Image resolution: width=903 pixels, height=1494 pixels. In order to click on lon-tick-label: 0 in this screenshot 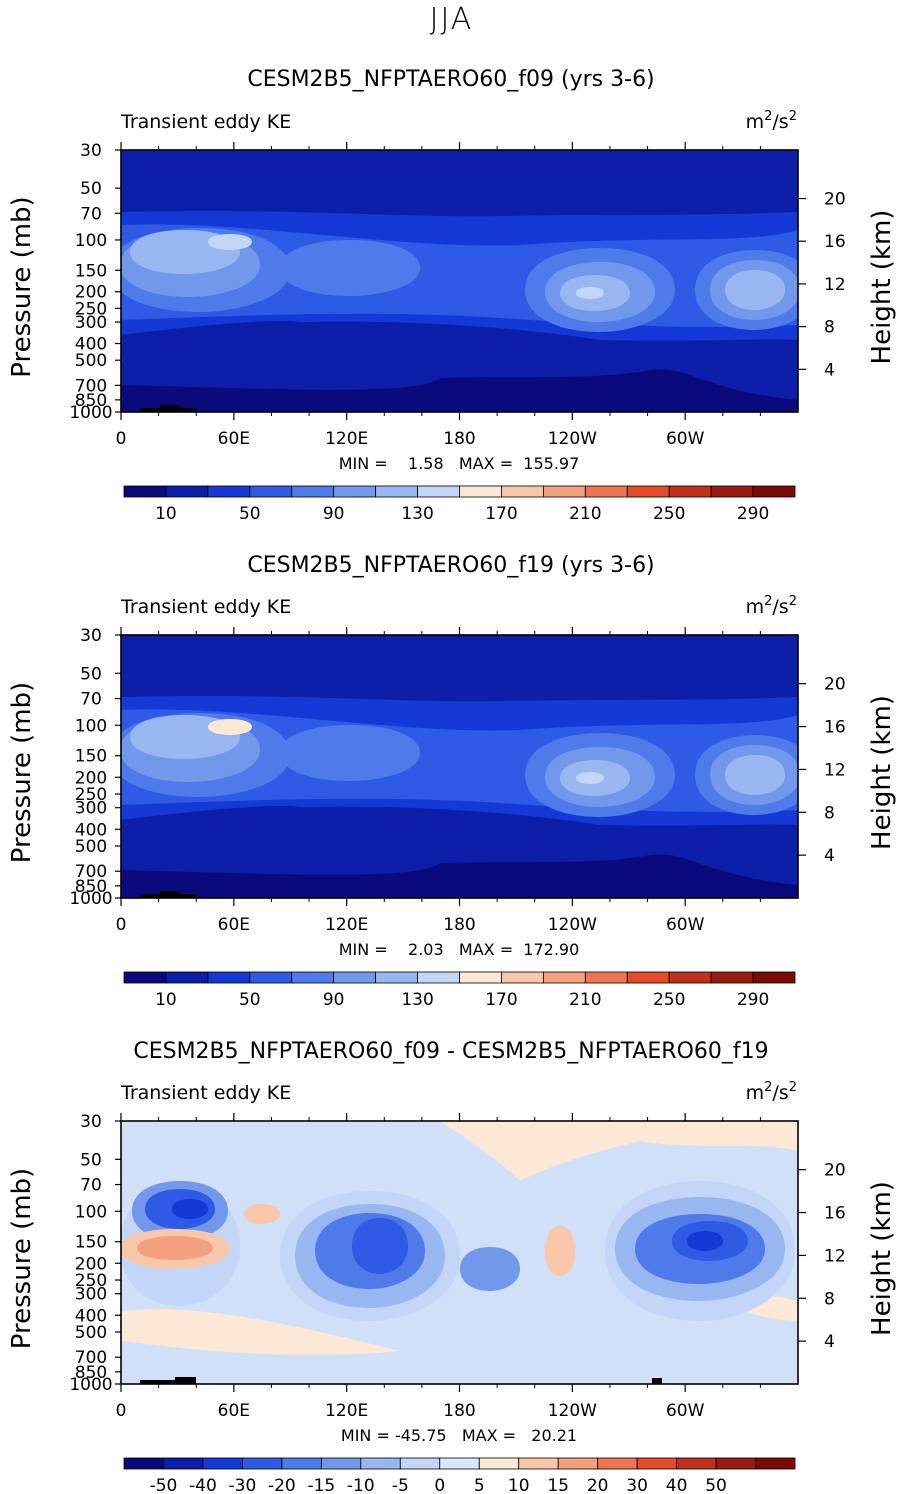, I will do `click(121, 1411)`.